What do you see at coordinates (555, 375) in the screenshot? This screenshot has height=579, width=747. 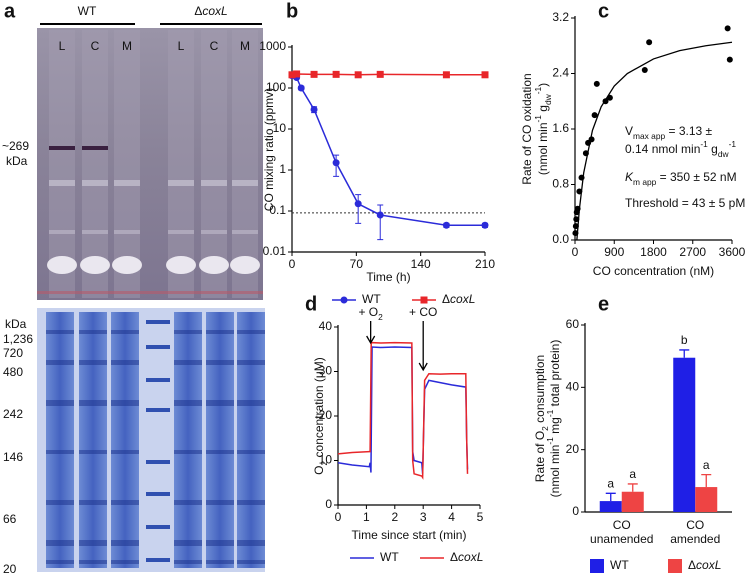 I see `text-part: total protein)` at bounding box center [555, 375].